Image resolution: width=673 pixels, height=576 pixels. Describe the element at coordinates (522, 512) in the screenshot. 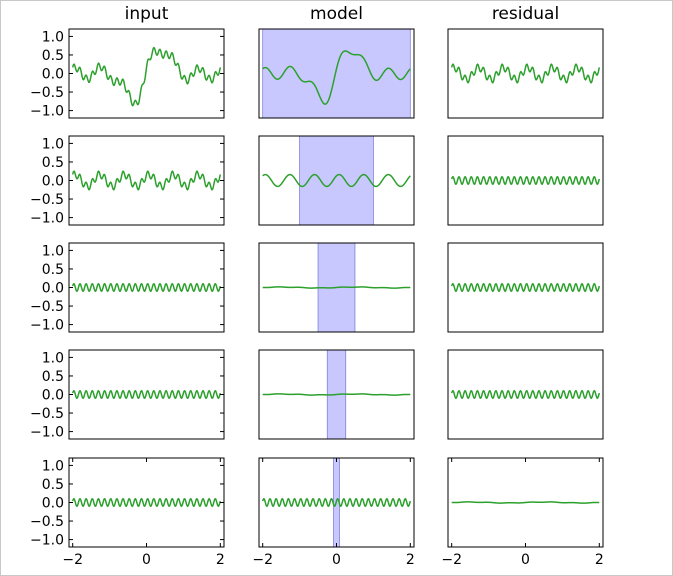

I see `panel-residual-row-5: −2 0 2` at that location.